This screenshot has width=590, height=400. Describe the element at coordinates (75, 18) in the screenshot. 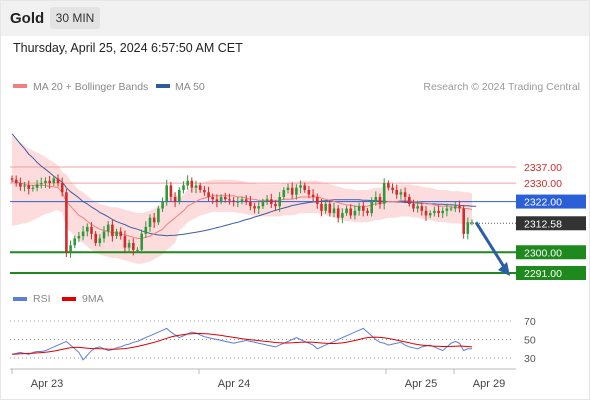

I see `interval-button: 30 MIN` at that location.